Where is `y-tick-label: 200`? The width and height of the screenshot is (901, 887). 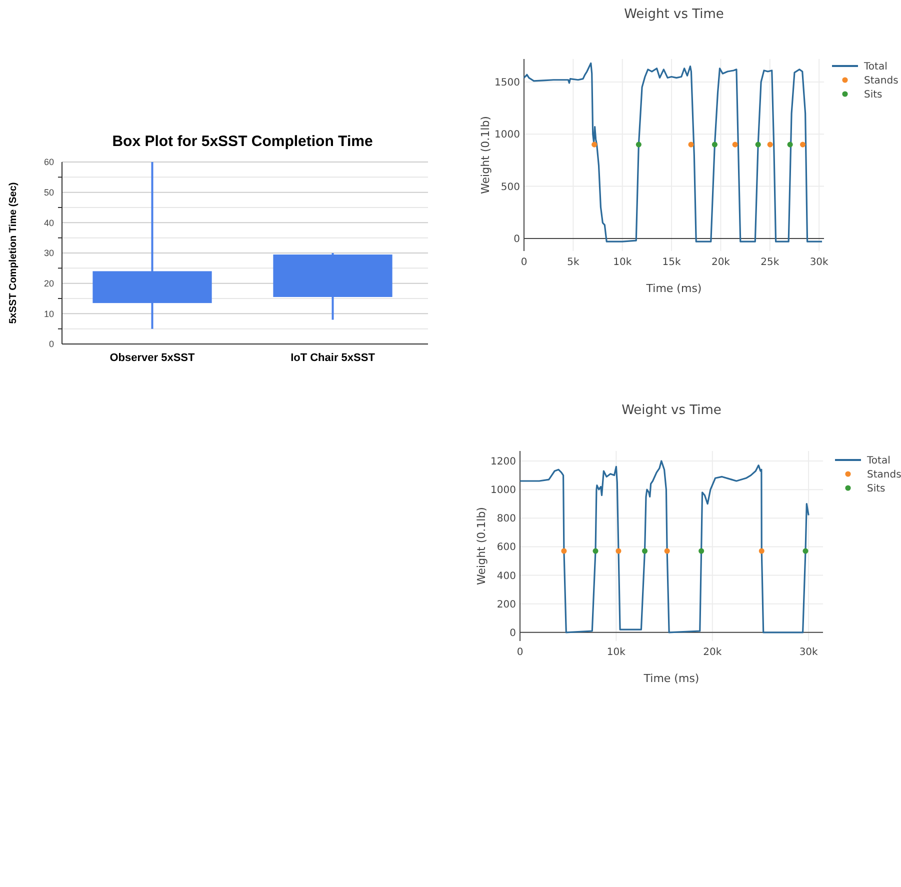 y-tick-label: 200 is located at coordinates (506, 604).